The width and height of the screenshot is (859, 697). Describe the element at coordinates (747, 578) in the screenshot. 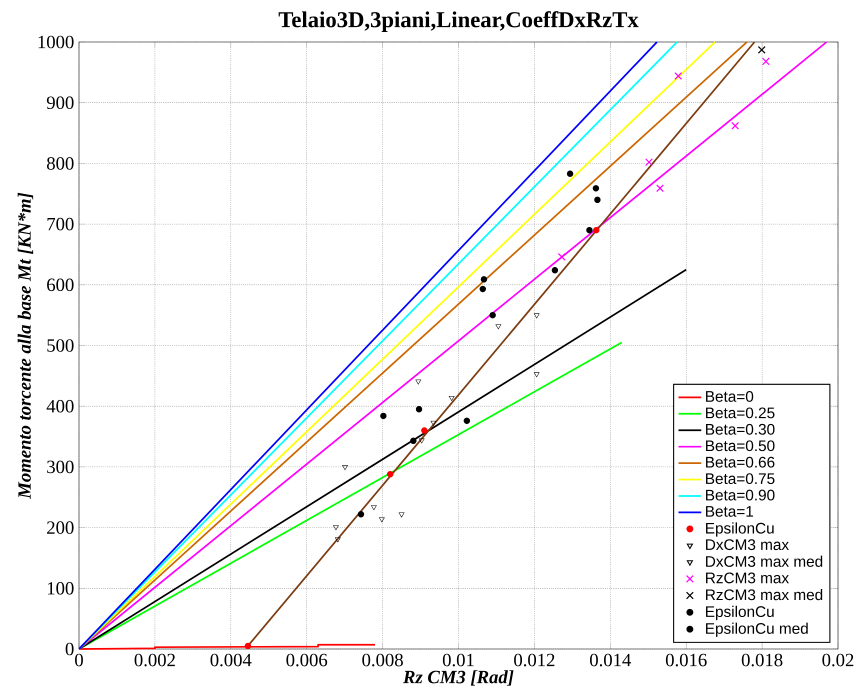

I see `legend-label: RzCM3 max` at that location.